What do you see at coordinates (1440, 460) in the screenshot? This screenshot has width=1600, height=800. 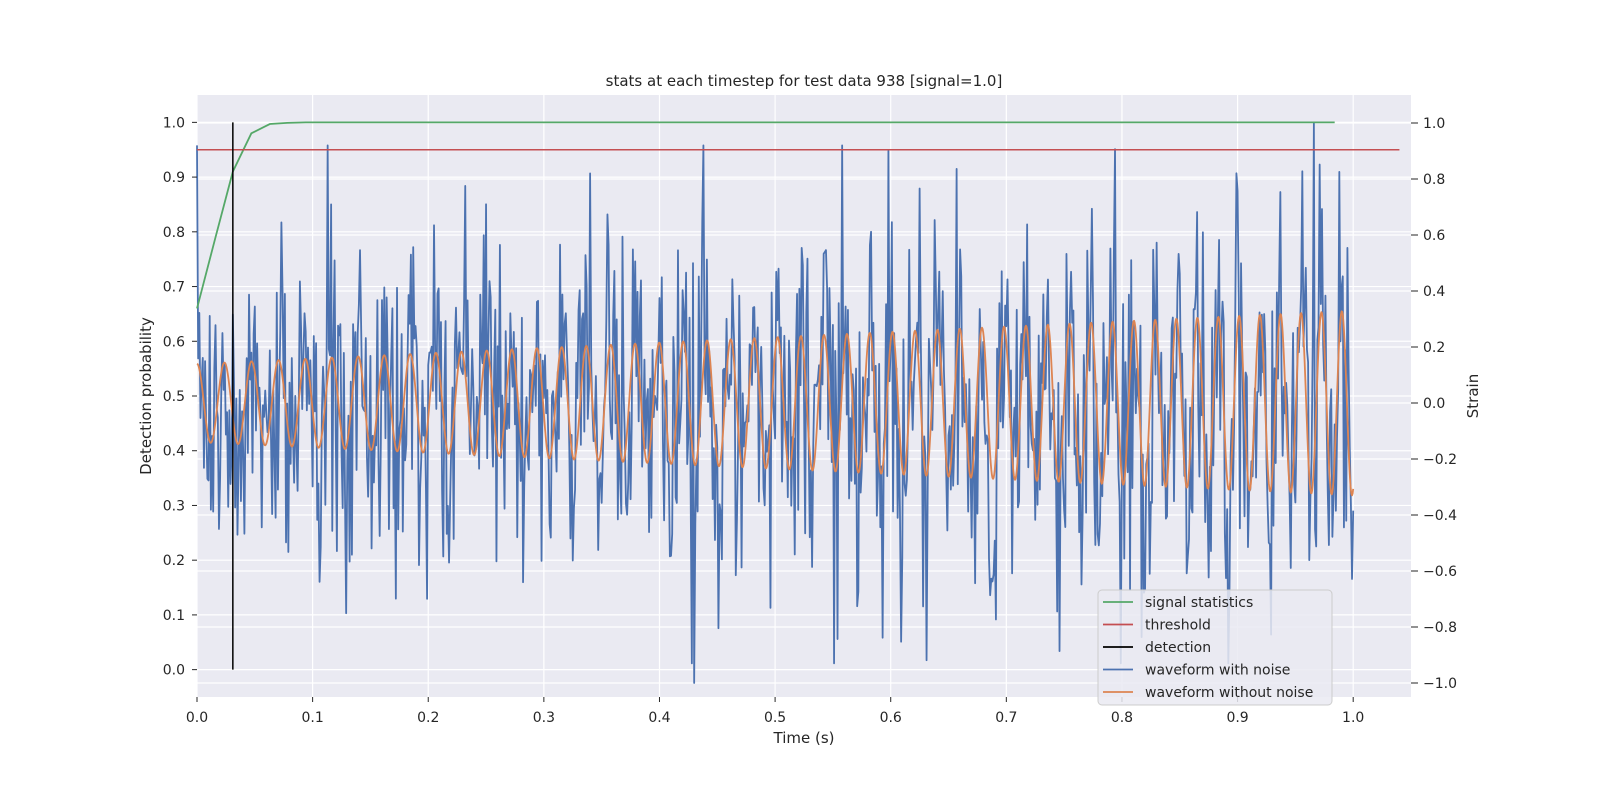 I see `right-y-tick-label: −0.2` at bounding box center [1440, 460].